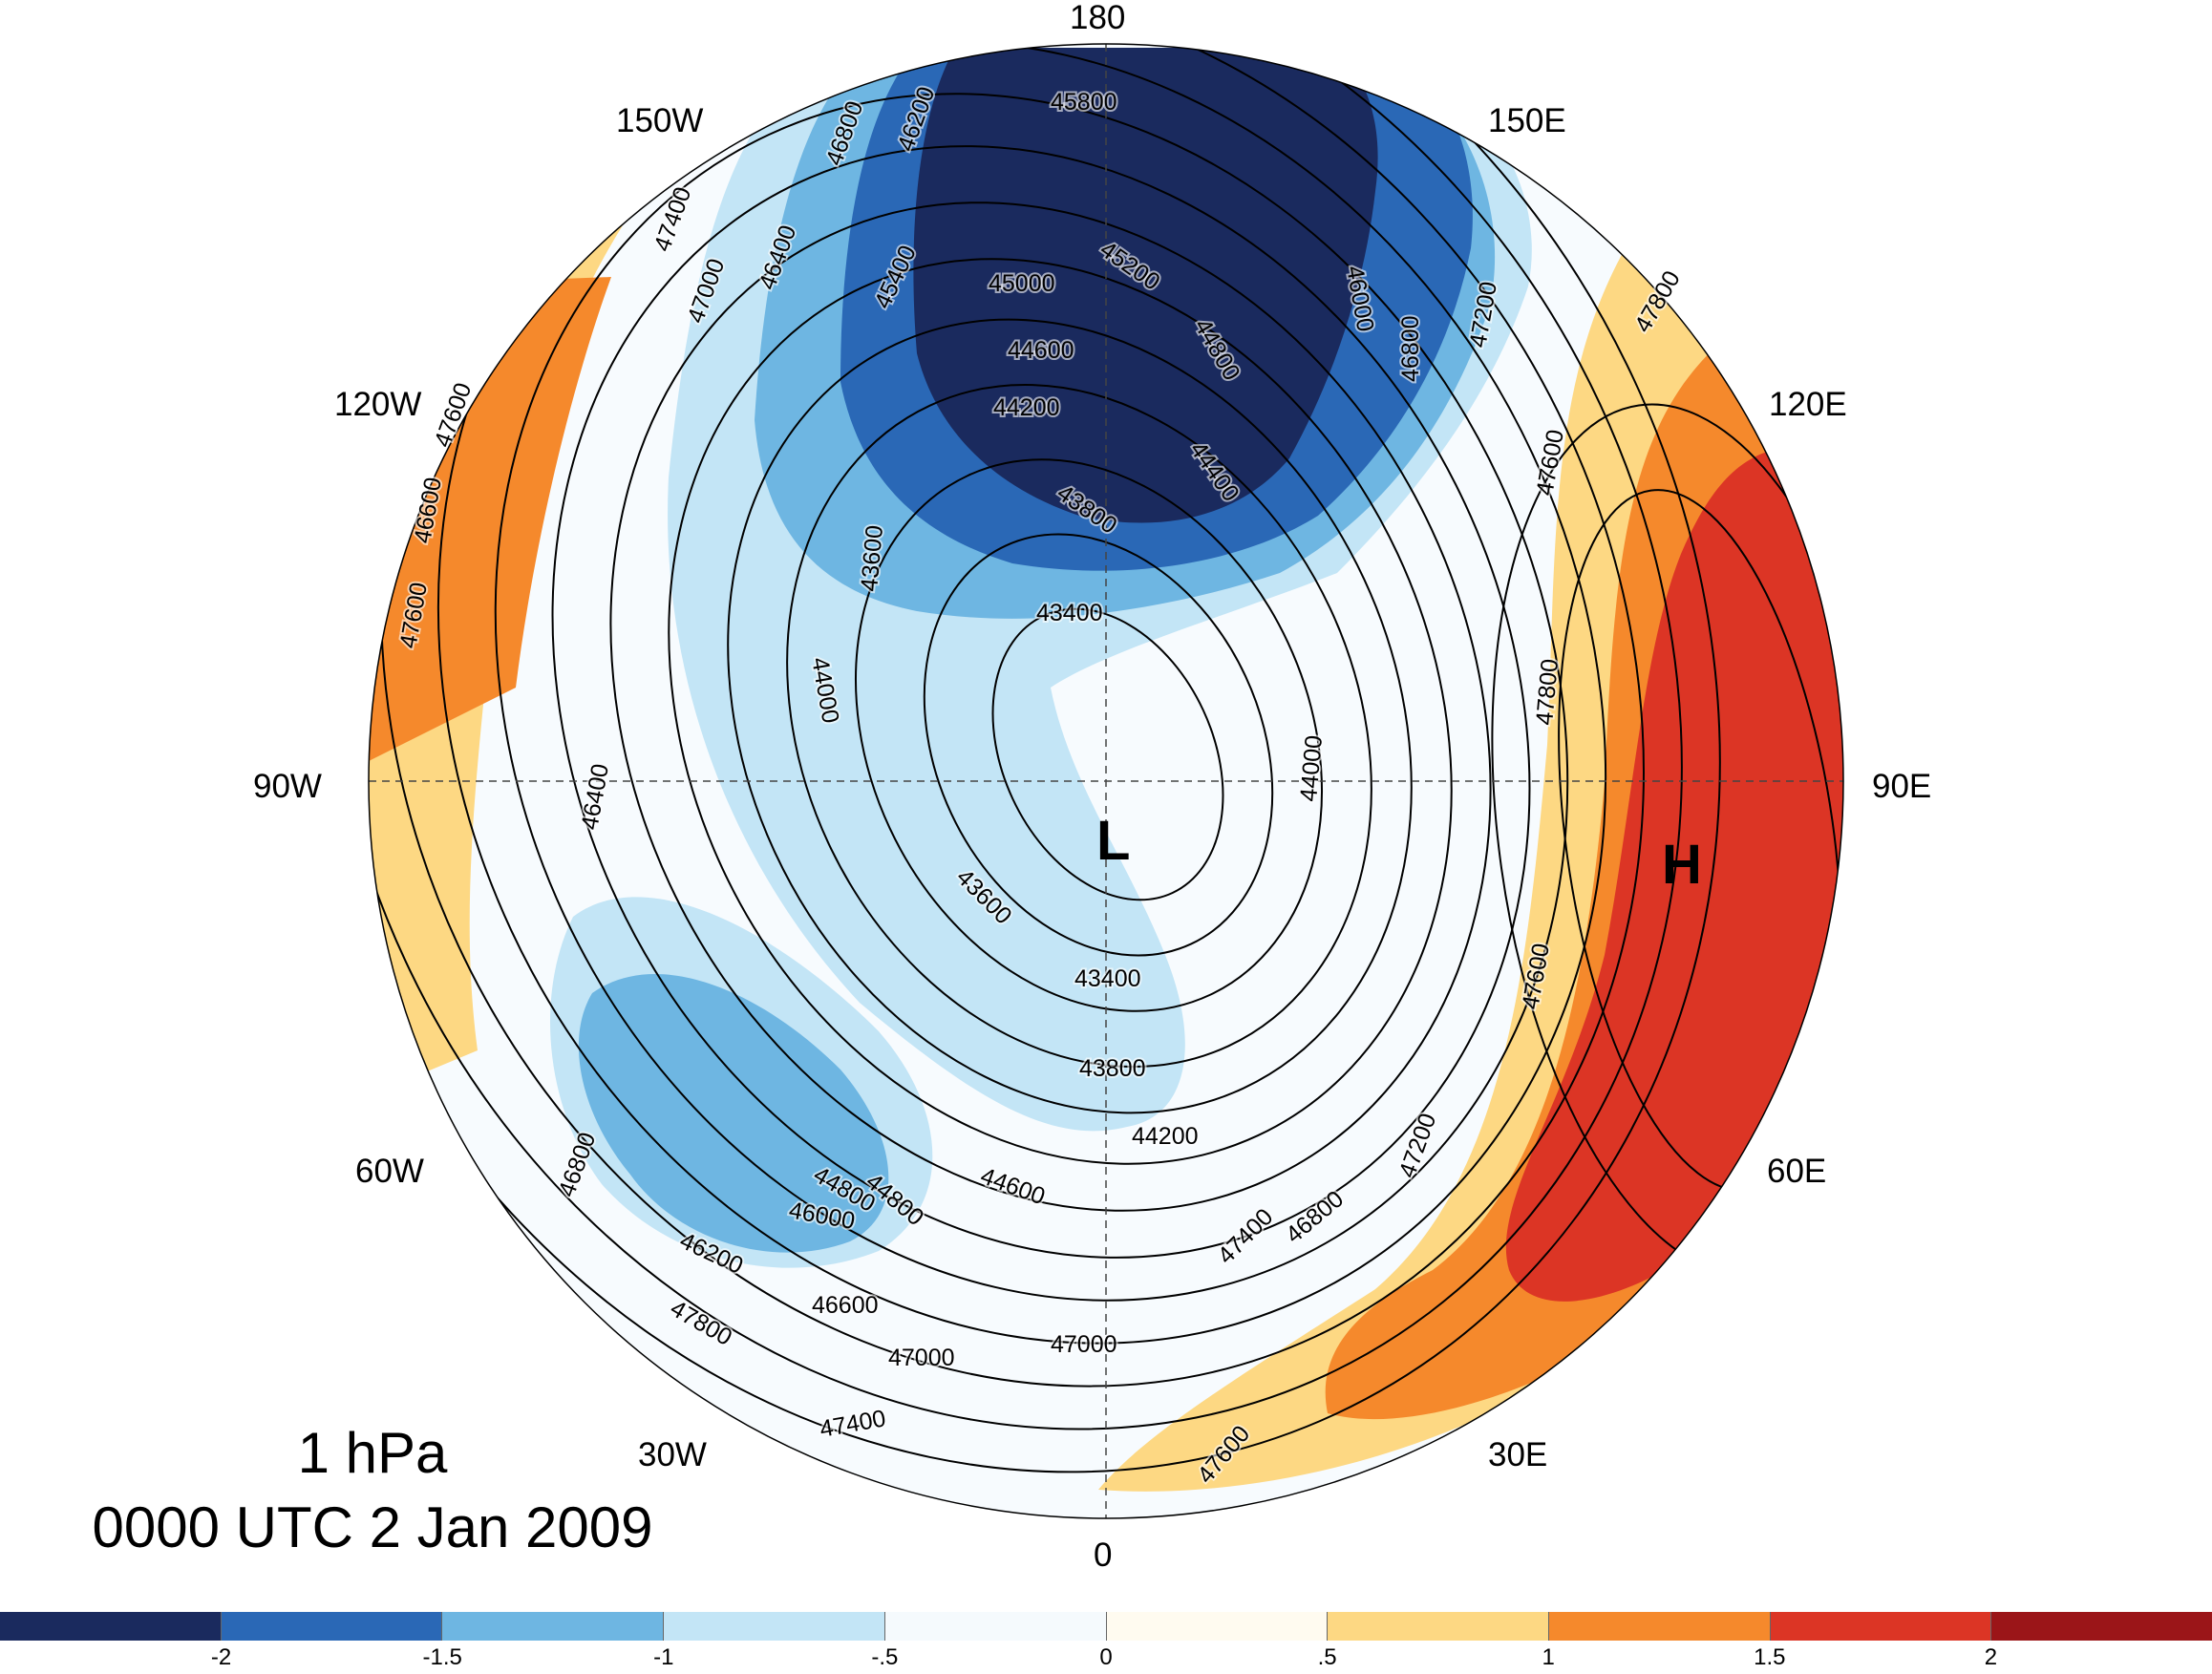 The image size is (2212, 1674). I want to click on colorbar-tick-labels: -2 -1.5 -1 -.5 0 .5 1 1.5 2, so click(1106, 1659).